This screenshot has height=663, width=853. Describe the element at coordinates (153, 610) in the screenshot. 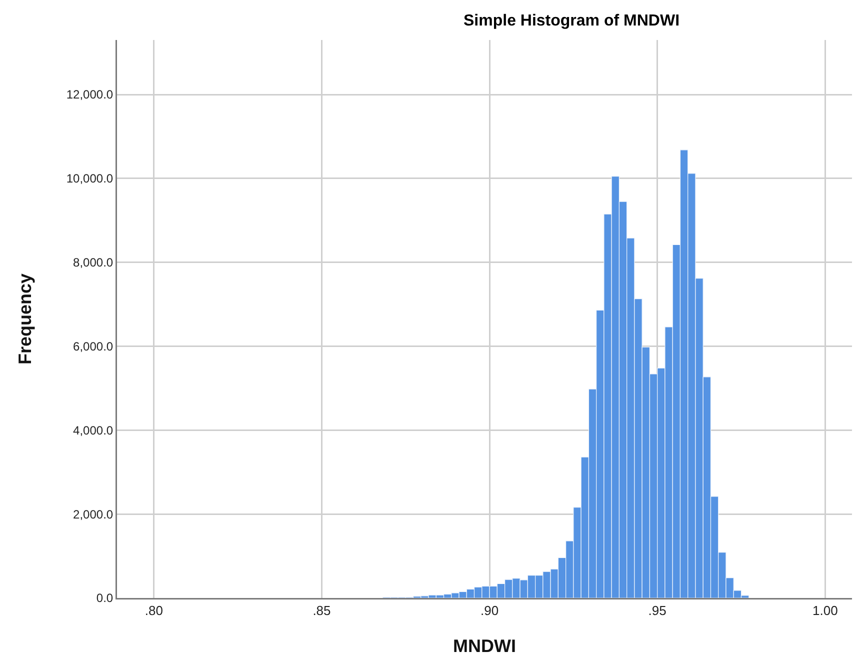

I see `x-tick-label: .80` at that location.